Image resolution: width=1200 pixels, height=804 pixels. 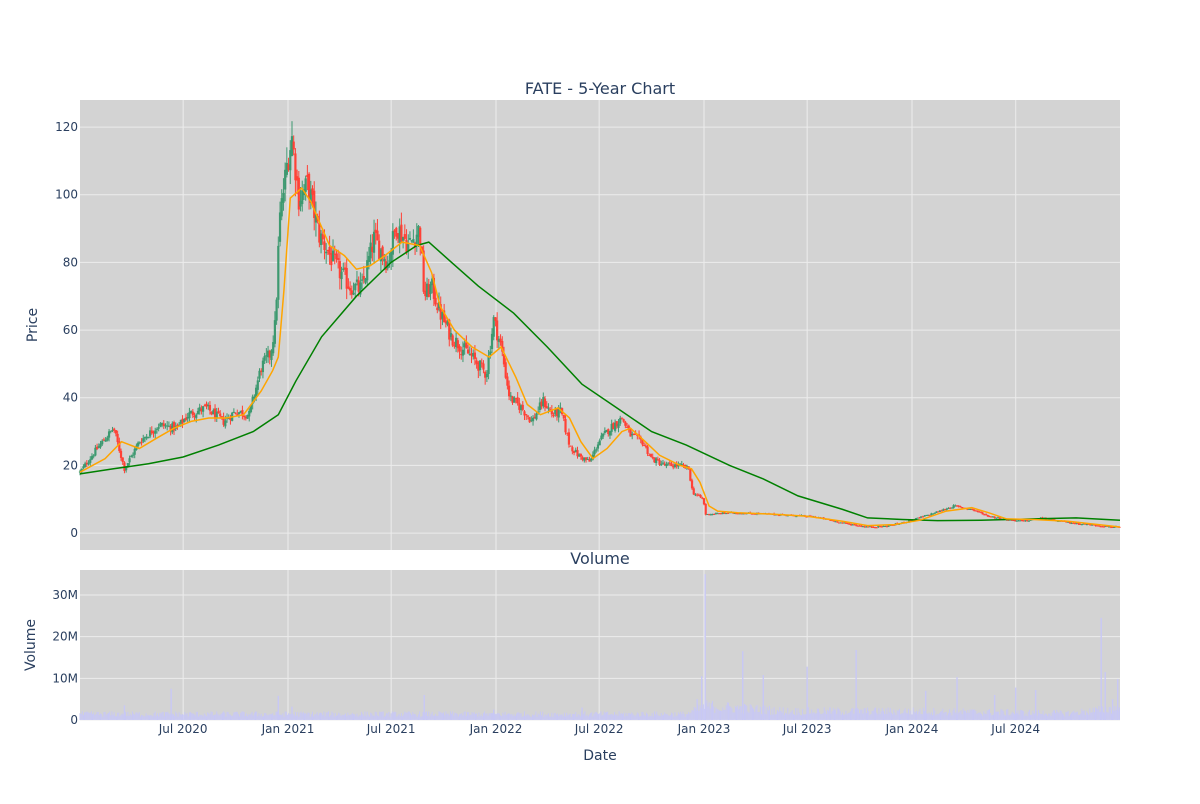 I want to click on price-y-tick-label: 120, so click(x=66, y=127).